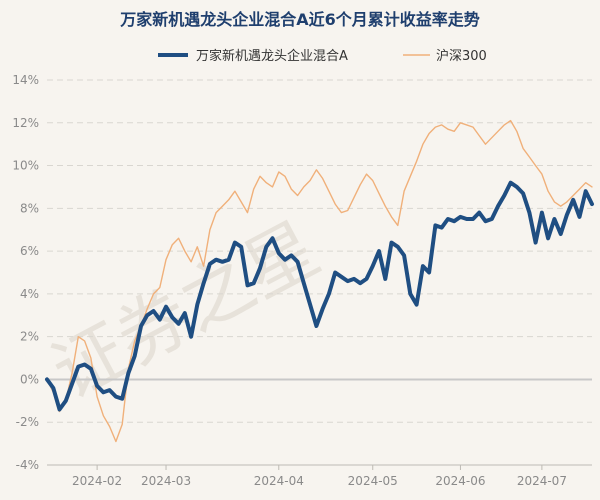  I want to click on legend-label-index: 沪深300, so click(461, 56).